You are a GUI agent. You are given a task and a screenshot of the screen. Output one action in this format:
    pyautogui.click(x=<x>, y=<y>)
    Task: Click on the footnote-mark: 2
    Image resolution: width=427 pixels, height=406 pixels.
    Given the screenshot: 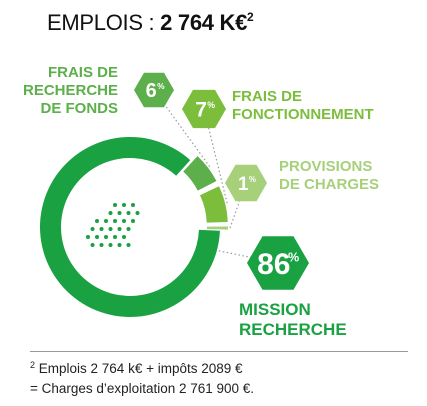 What is the action you would take?
    pyautogui.click(x=33, y=365)
    